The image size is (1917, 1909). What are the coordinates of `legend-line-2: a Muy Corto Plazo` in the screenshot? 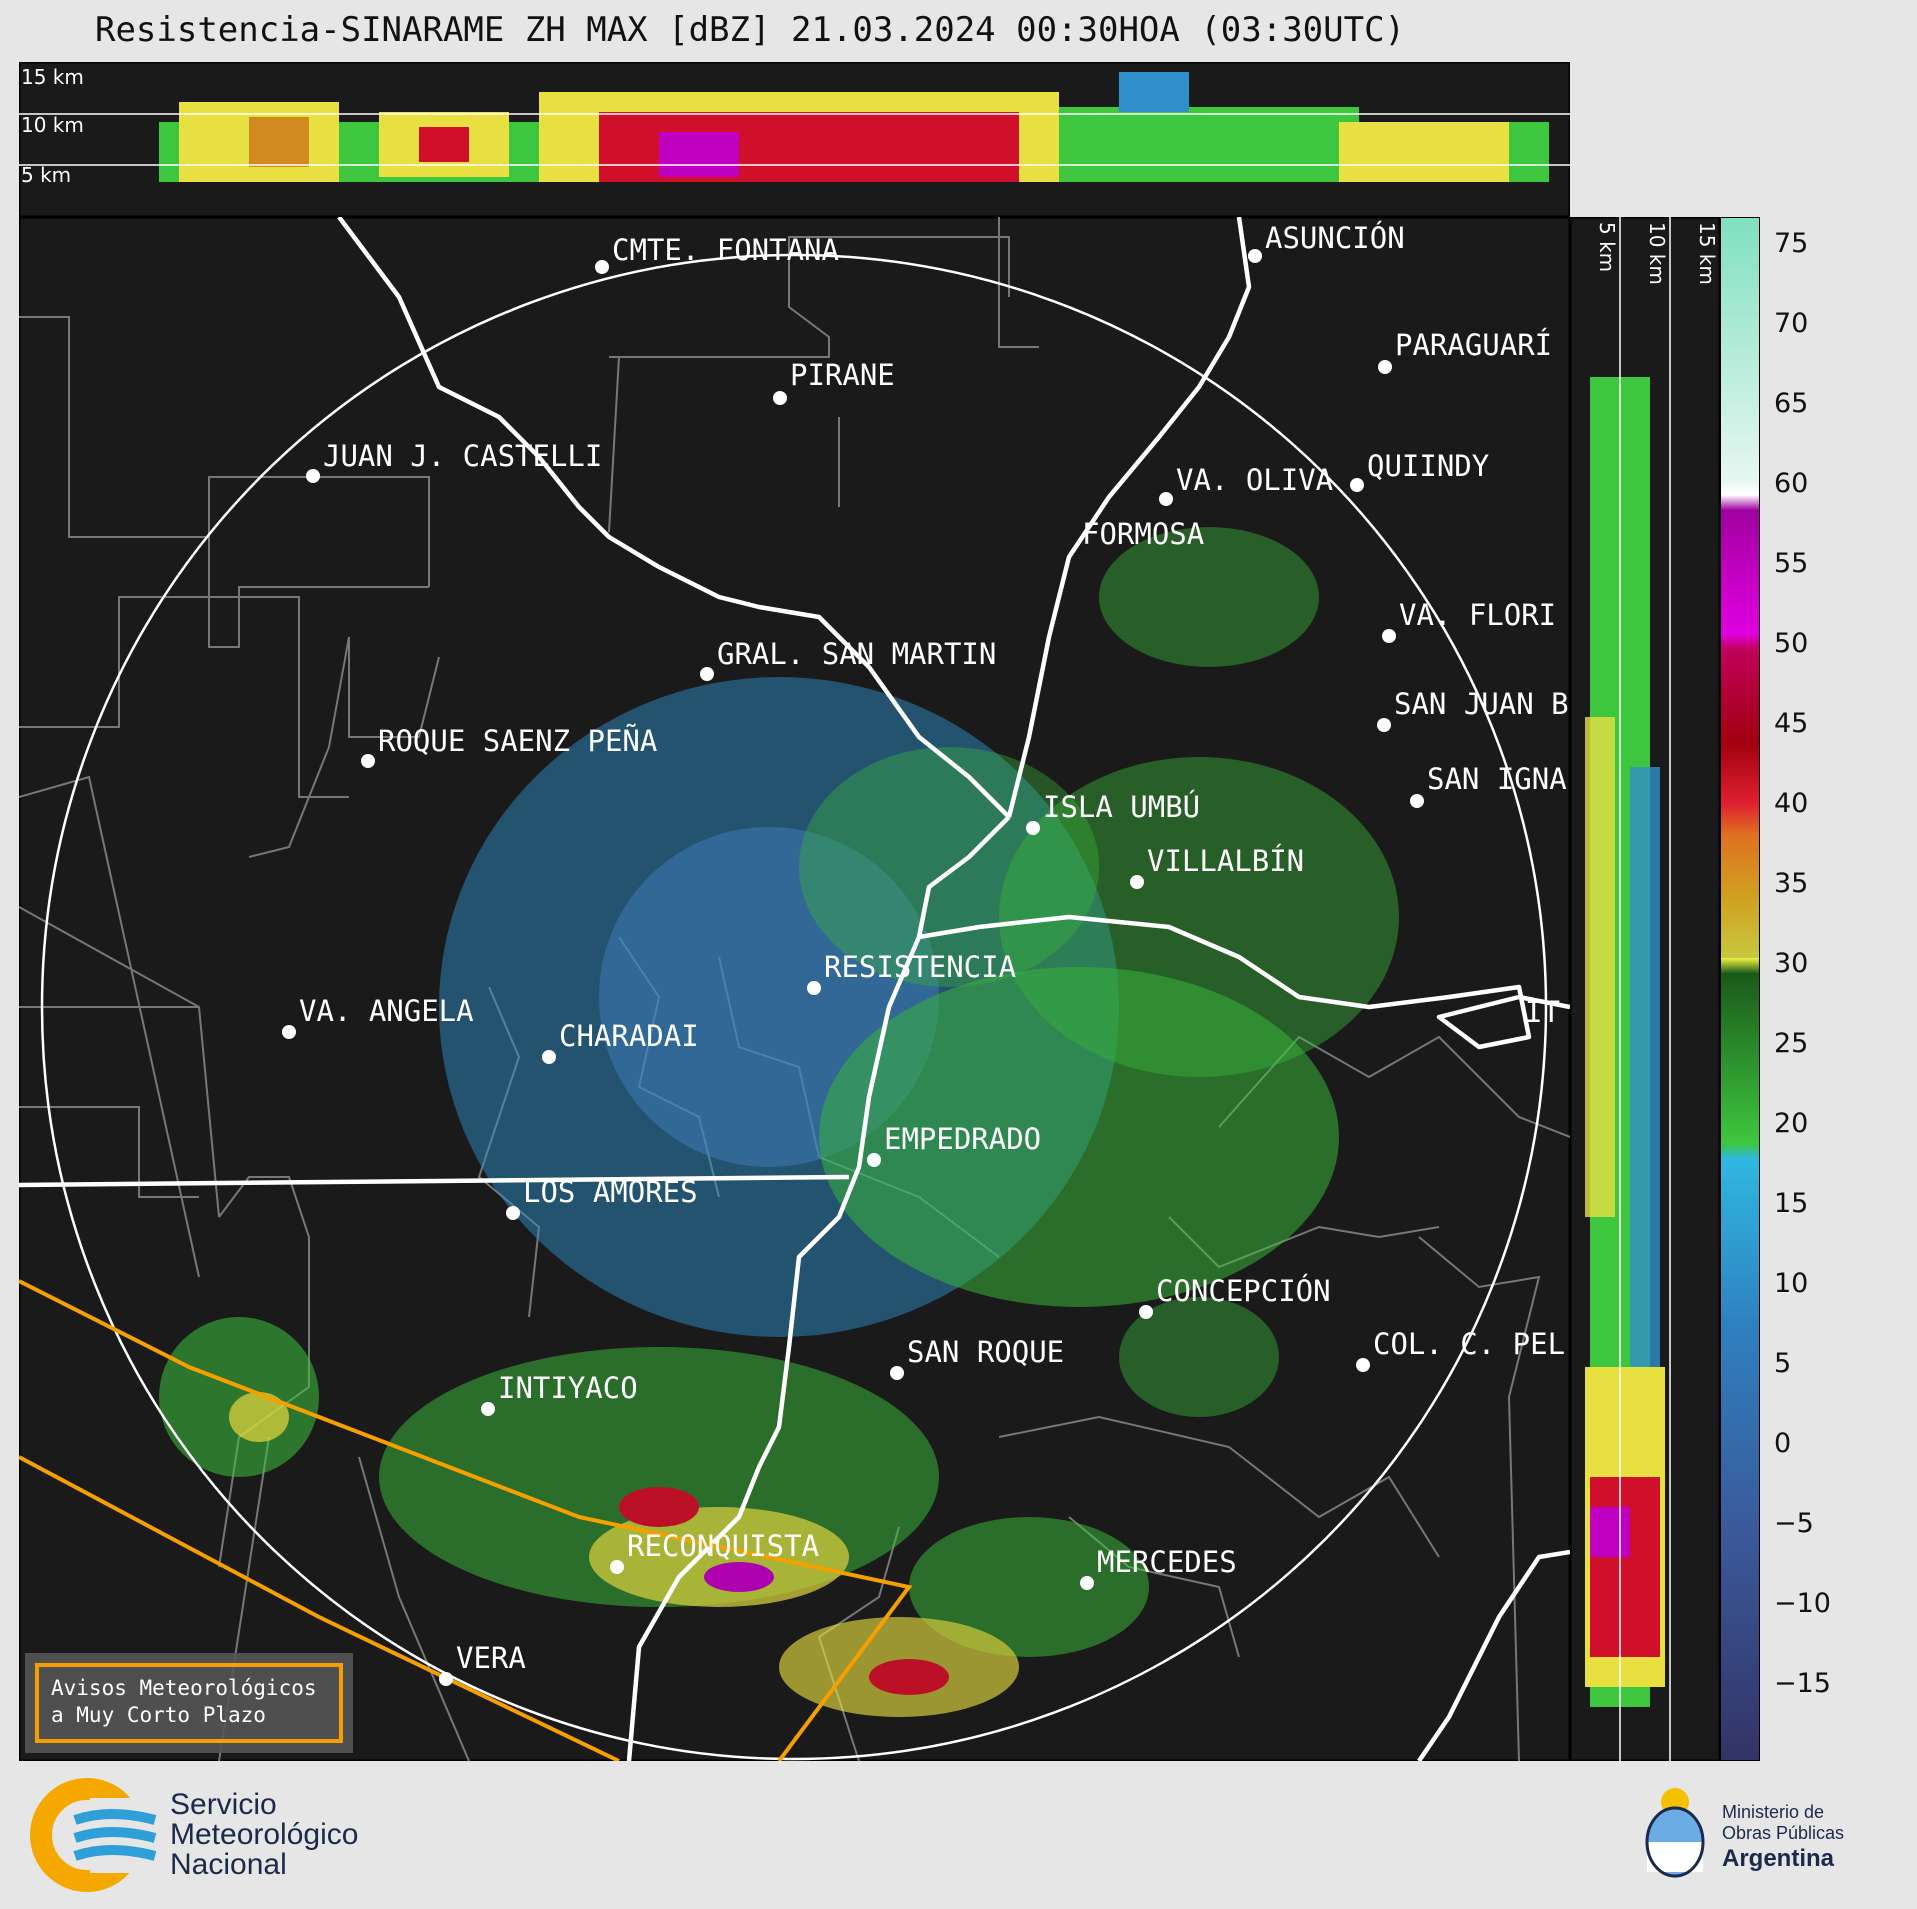 It's located at (158, 1715).